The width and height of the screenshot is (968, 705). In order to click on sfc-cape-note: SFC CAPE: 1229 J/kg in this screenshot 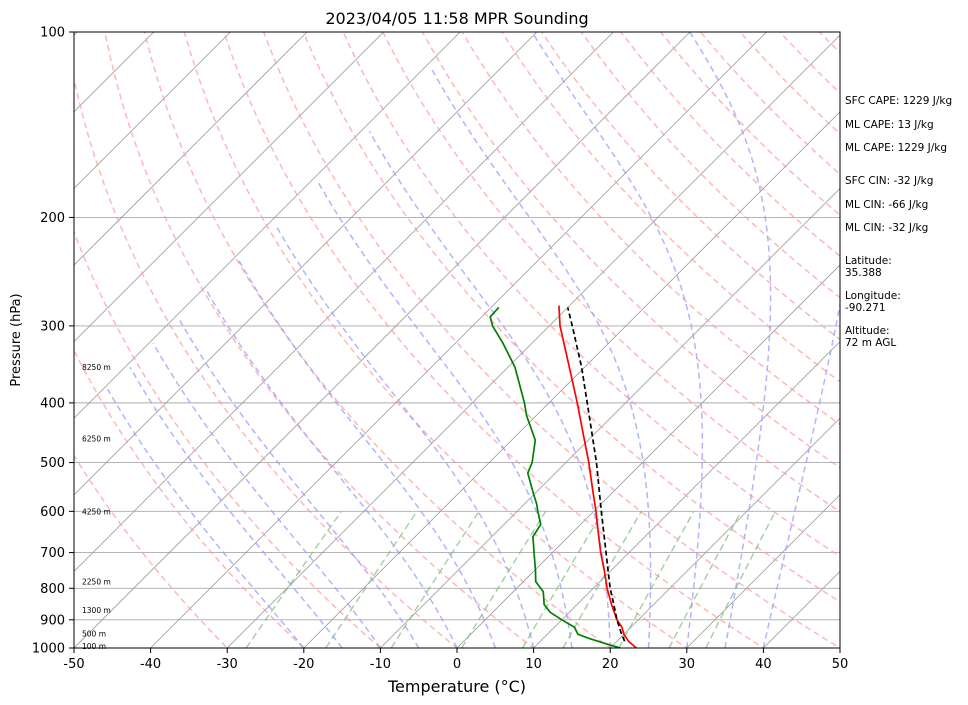, I will do `click(898, 101)`.